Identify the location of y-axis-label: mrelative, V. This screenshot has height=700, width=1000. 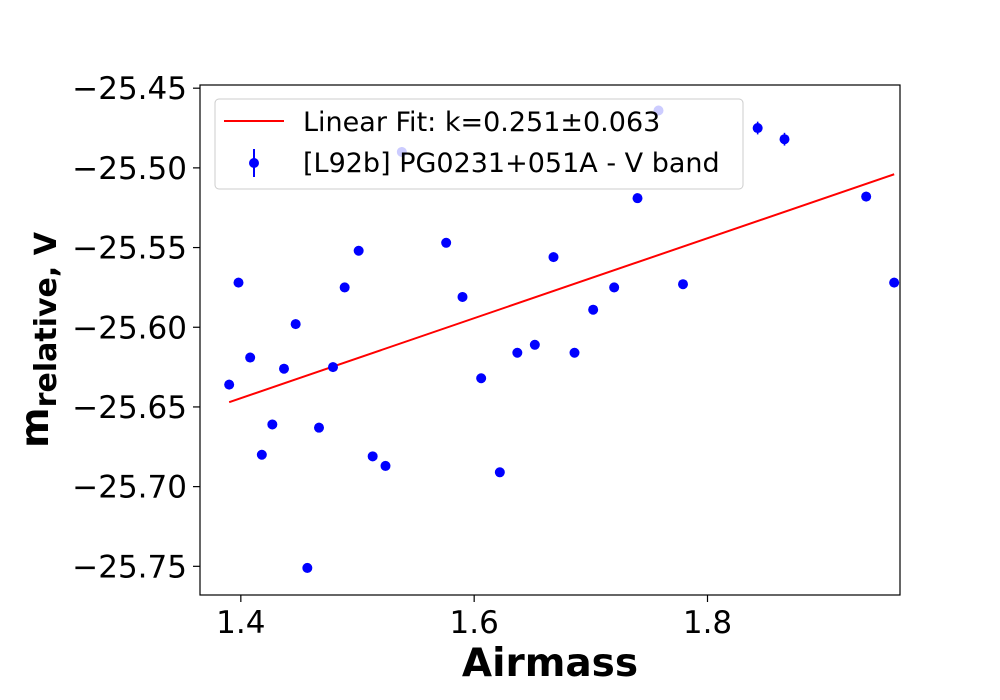
(38, 339).